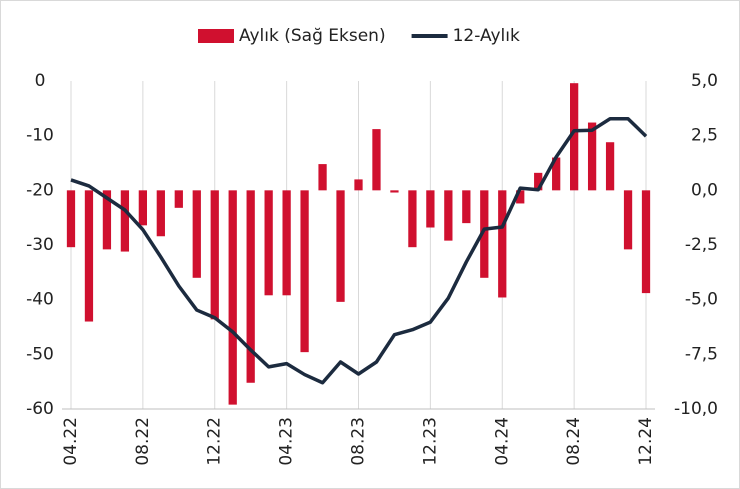  I want to click on x-tick-label: 04.23, so click(287, 441).